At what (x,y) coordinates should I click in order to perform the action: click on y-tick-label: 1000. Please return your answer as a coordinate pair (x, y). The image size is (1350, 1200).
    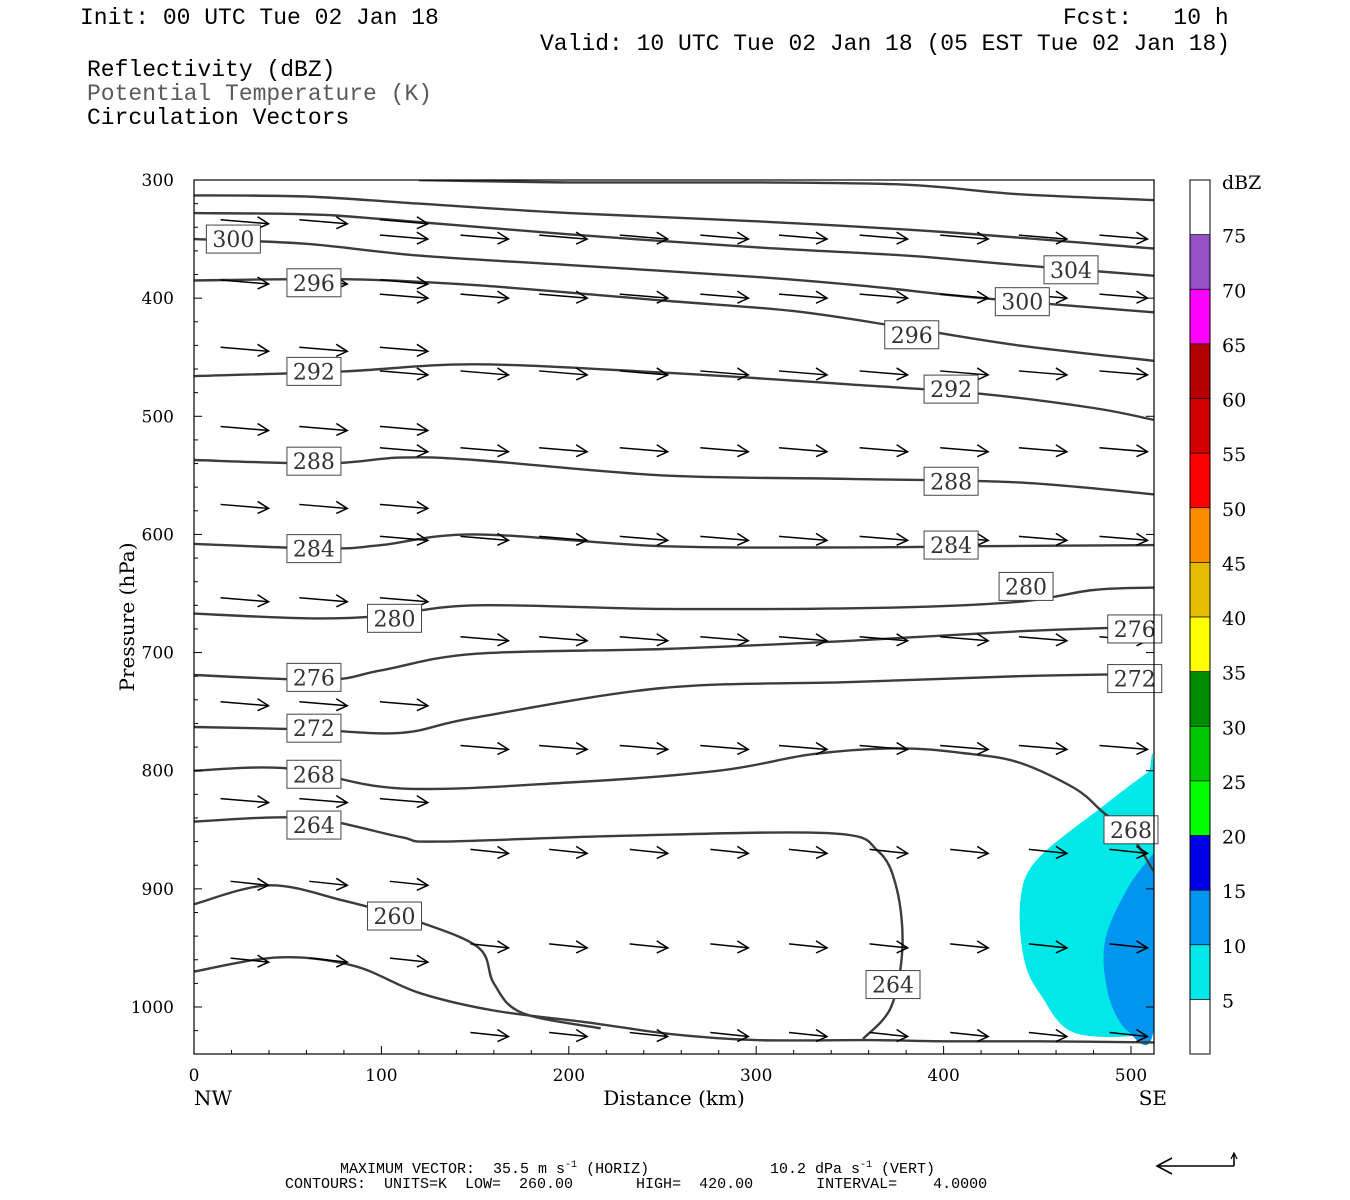
    Looking at the image, I should click on (152, 1008).